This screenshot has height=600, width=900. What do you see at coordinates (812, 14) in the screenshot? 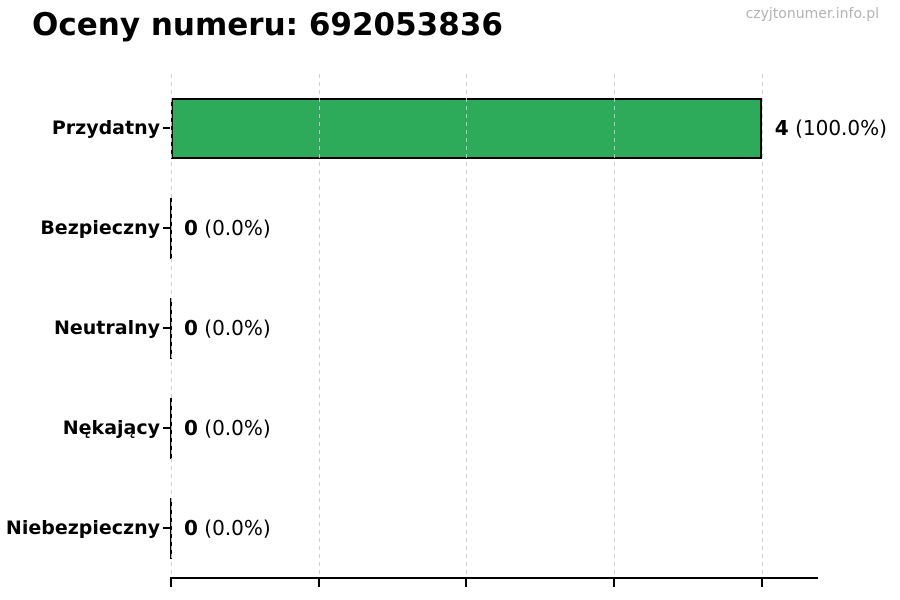
I see `watermark: czyjtonumer.info.pl` at bounding box center [812, 14].